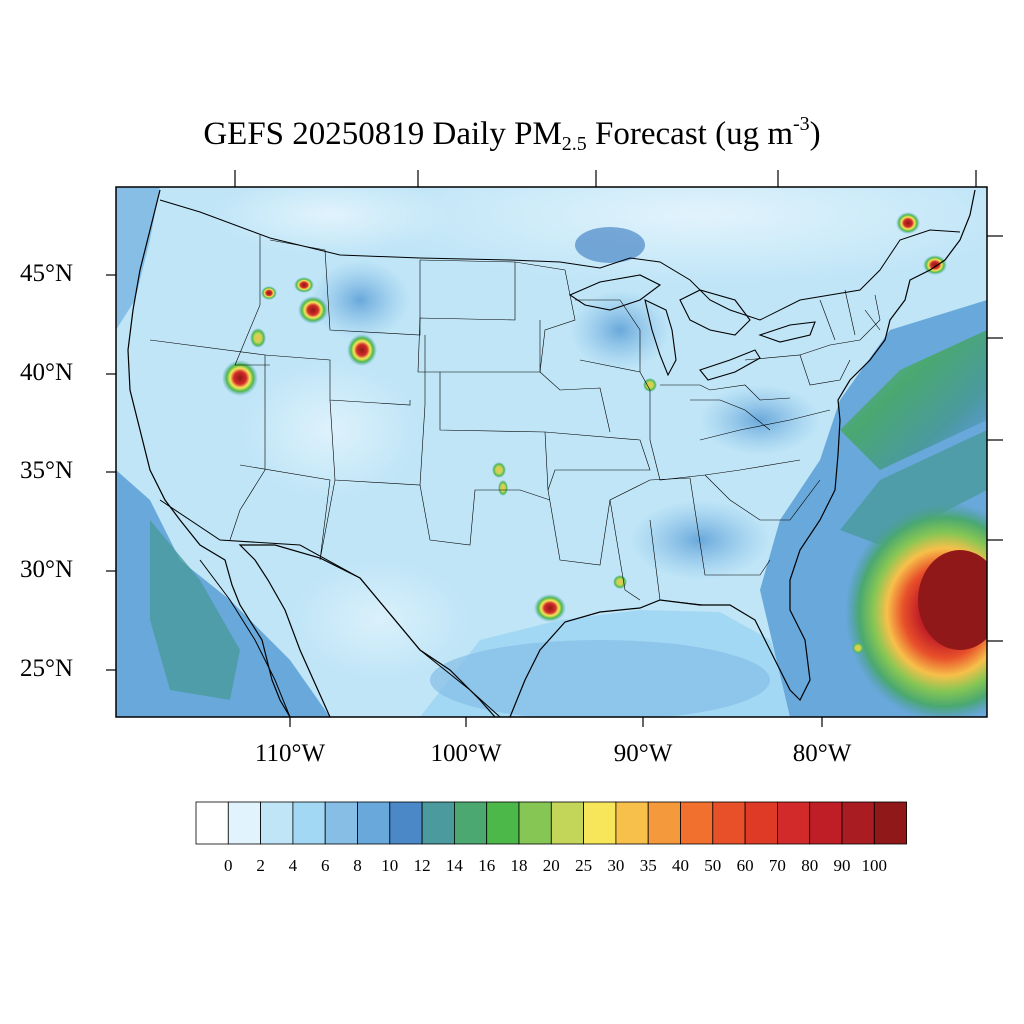 The height and width of the screenshot is (1024, 1024). Describe the element at coordinates (616, 865) in the screenshot. I see `colorbar-tick-label: 30` at that location.